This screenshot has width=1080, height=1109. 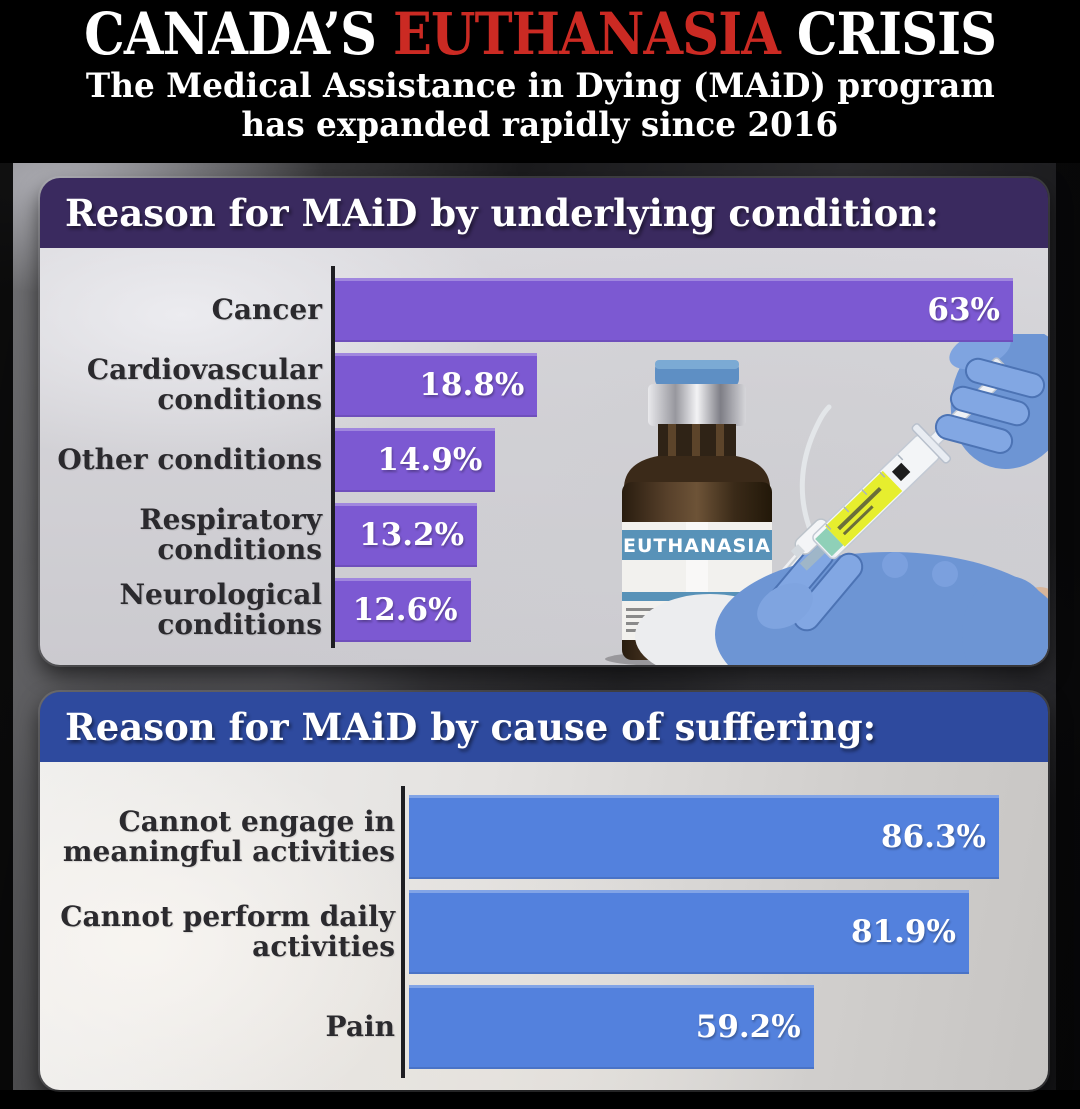 I want to click on bar-track: 12.6%, so click(x=672, y=610).